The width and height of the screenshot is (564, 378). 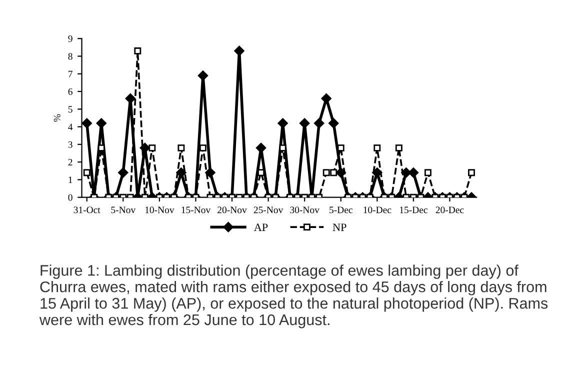 I want to click on y-tick-label: 1, so click(x=70, y=180).